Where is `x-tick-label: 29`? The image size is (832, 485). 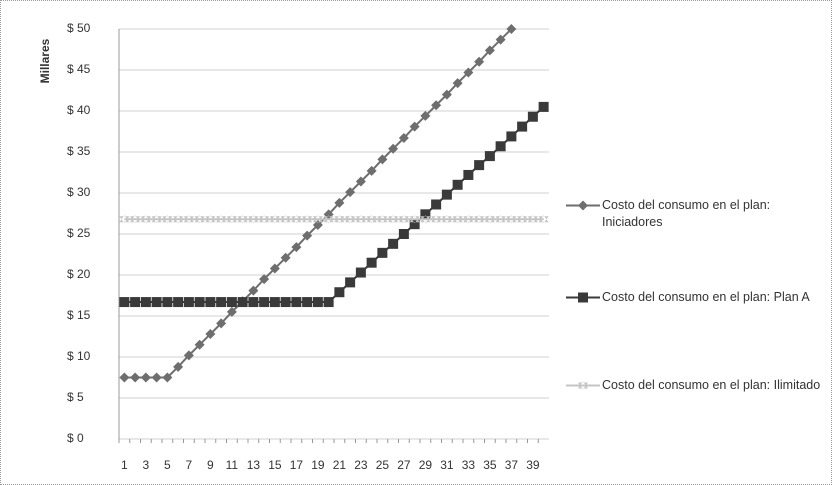 x-tick-label: 29 is located at coordinates (426, 465).